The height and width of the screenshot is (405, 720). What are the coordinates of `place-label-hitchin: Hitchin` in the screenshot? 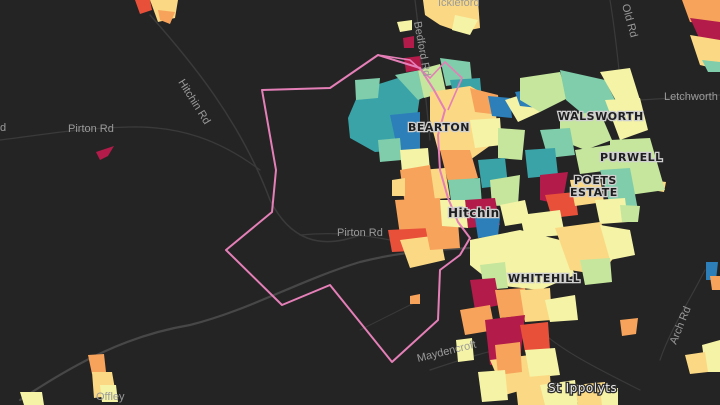 It's located at (474, 213).